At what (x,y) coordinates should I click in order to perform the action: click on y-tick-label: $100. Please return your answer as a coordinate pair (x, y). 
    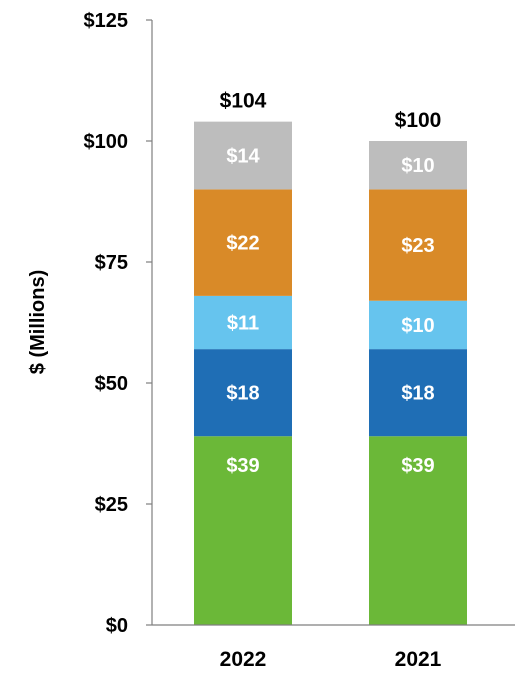
    Looking at the image, I should click on (106, 142).